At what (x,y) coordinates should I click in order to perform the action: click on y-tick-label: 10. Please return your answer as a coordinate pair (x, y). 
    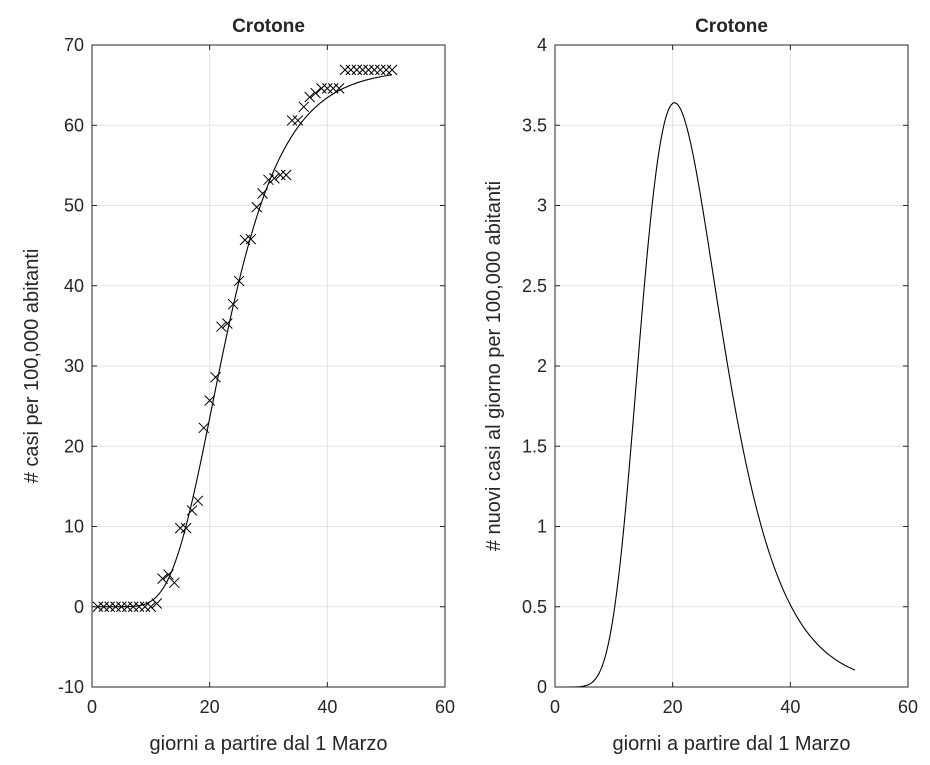
    Looking at the image, I should click on (74, 527).